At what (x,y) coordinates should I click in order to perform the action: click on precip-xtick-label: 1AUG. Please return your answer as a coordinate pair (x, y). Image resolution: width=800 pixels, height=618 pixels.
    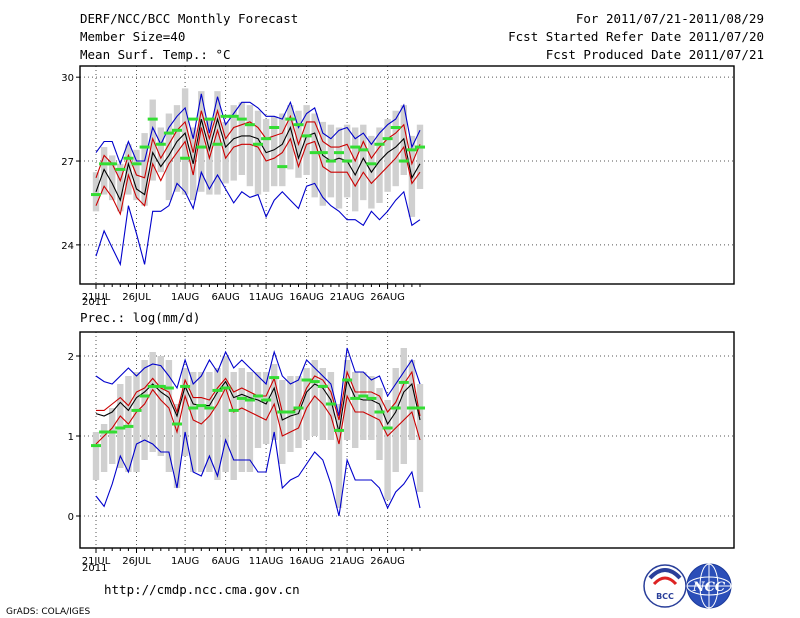
    Looking at the image, I should click on (185, 561).